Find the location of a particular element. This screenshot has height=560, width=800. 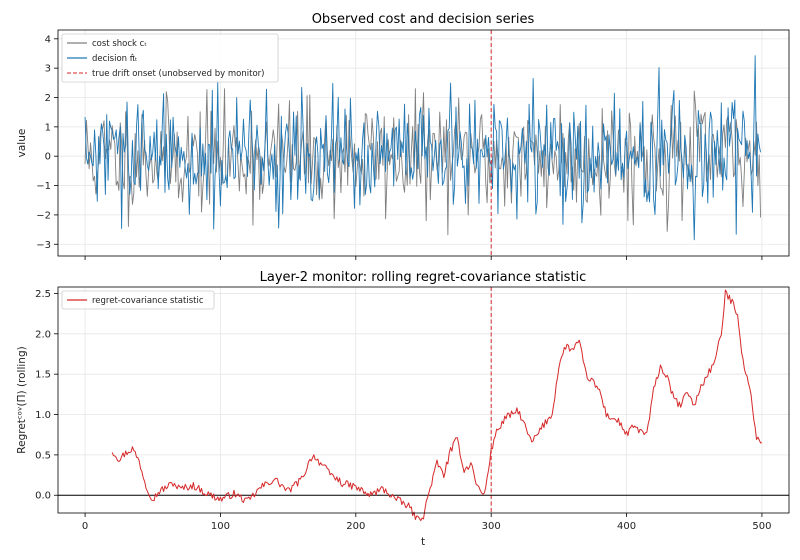

x-tick-label: 200 is located at coordinates (355, 526).